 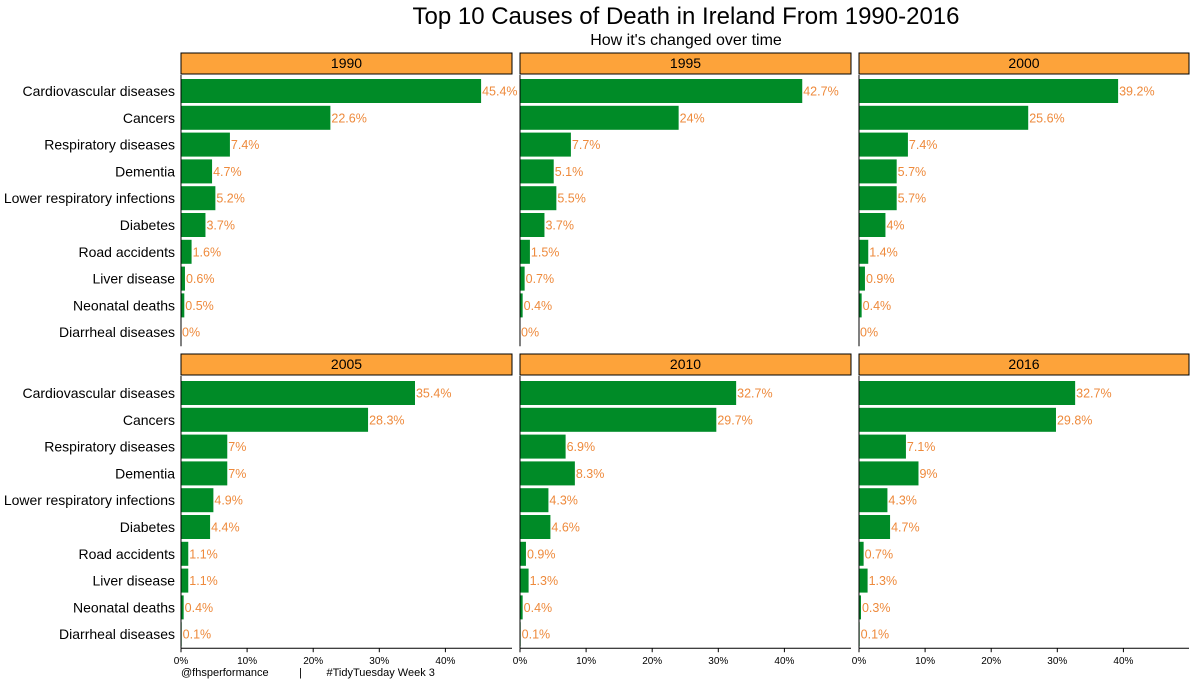 What do you see at coordinates (225, 528) in the screenshot?
I see `bar-value-label: 4.4%` at bounding box center [225, 528].